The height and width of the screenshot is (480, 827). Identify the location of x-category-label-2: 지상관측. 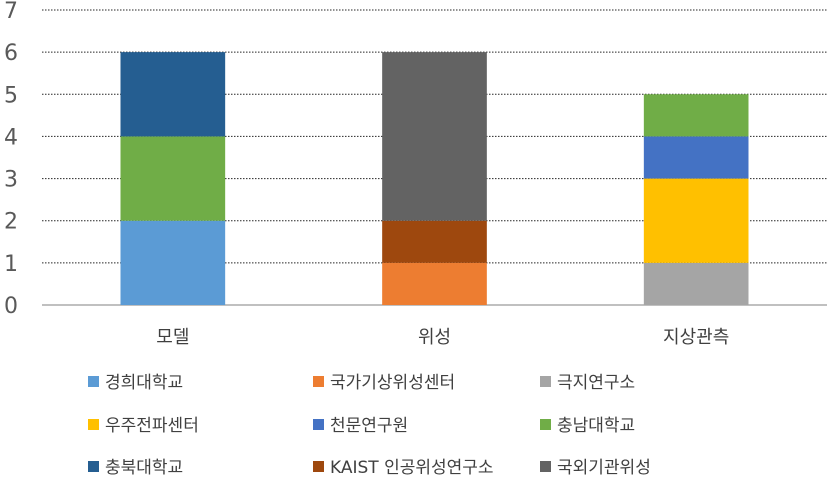
(696, 337).